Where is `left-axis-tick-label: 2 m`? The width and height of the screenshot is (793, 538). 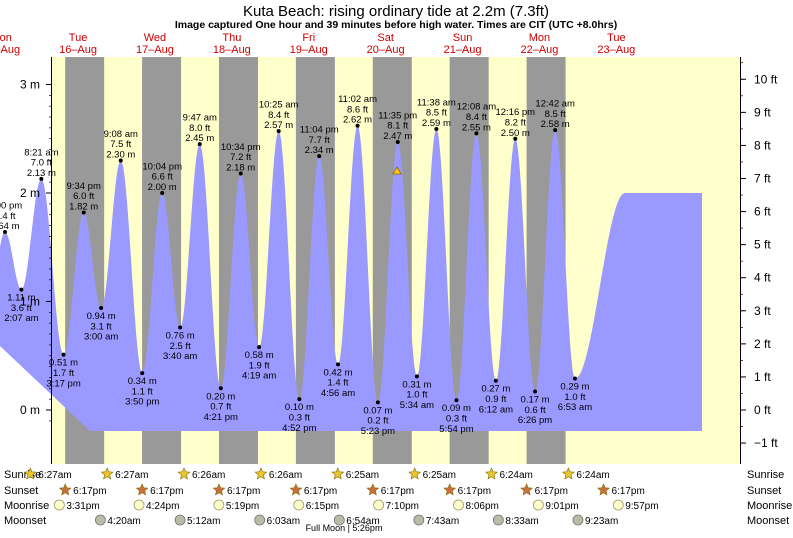 left-axis-tick-label: 2 m is located at coordinates (30, 193).